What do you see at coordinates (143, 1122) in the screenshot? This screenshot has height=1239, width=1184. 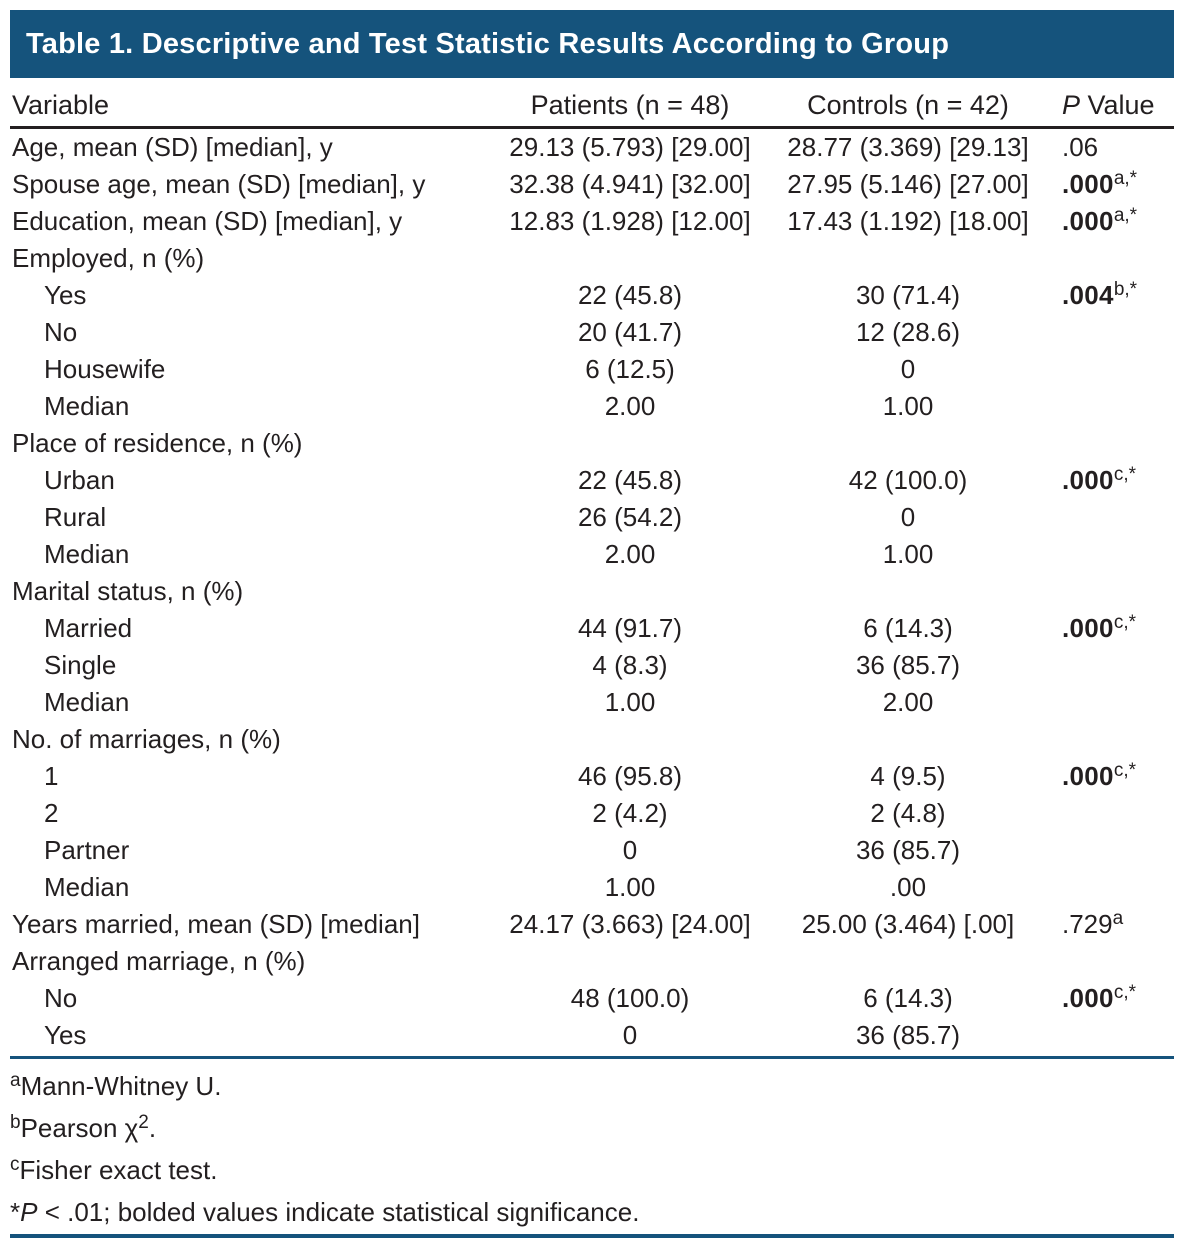 I see `footnote-text: 2` at bounding box center [143, 1122].